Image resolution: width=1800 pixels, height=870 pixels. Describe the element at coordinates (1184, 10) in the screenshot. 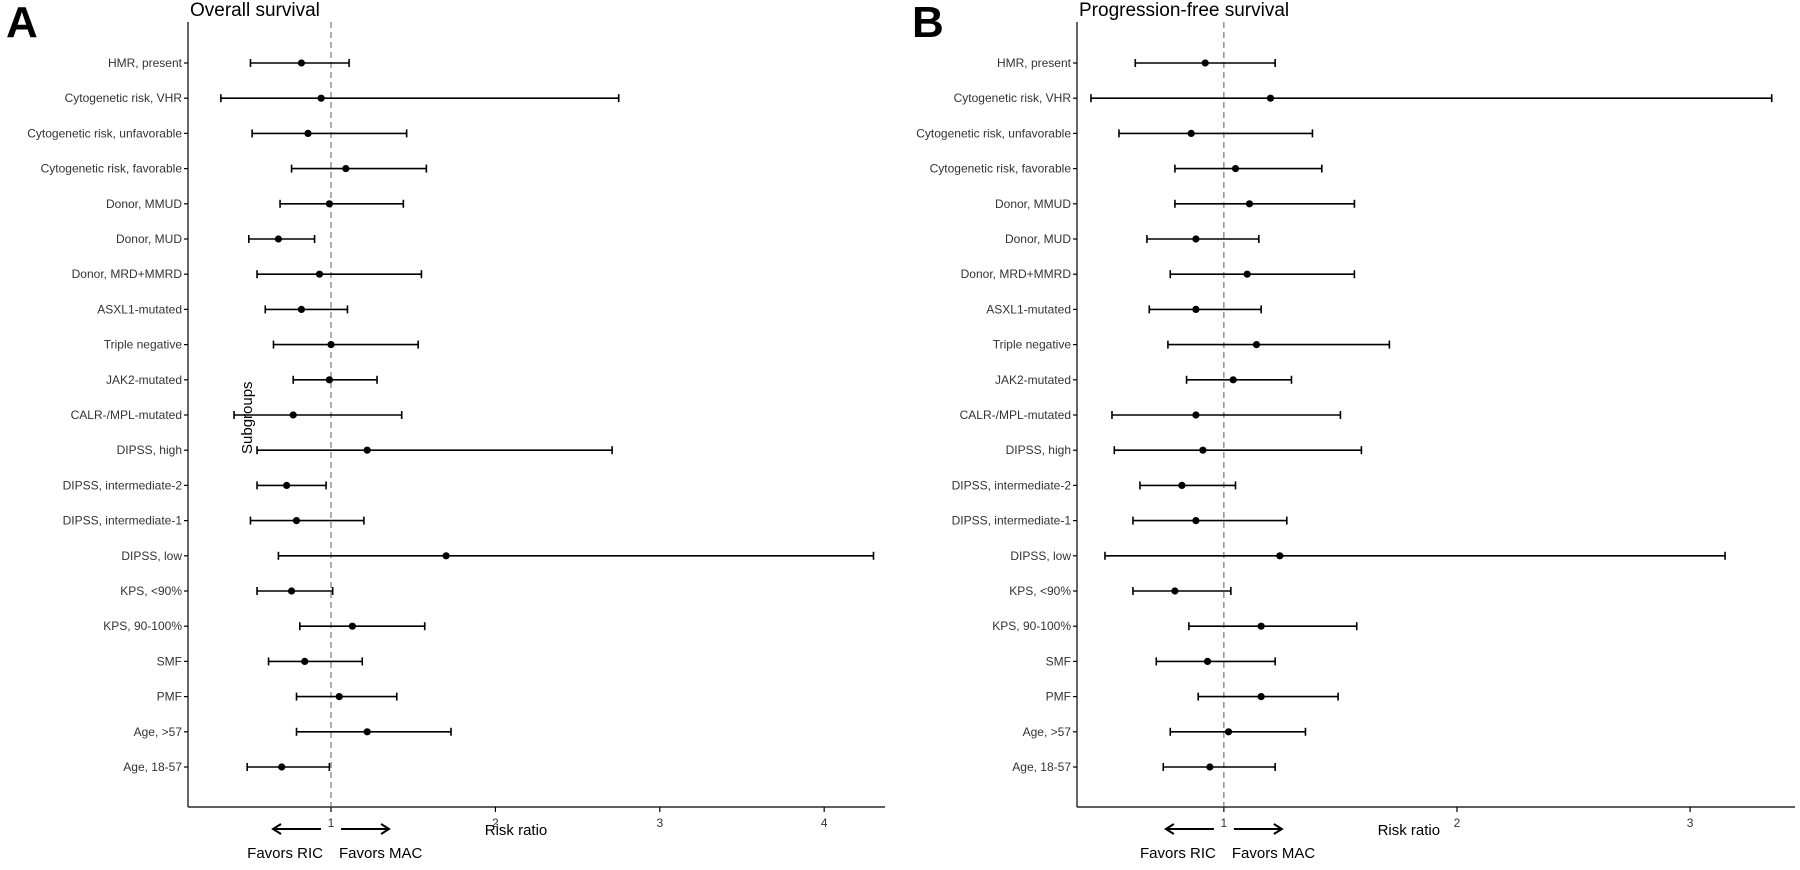

I see `panel-title: Progression-free survival` at that location.